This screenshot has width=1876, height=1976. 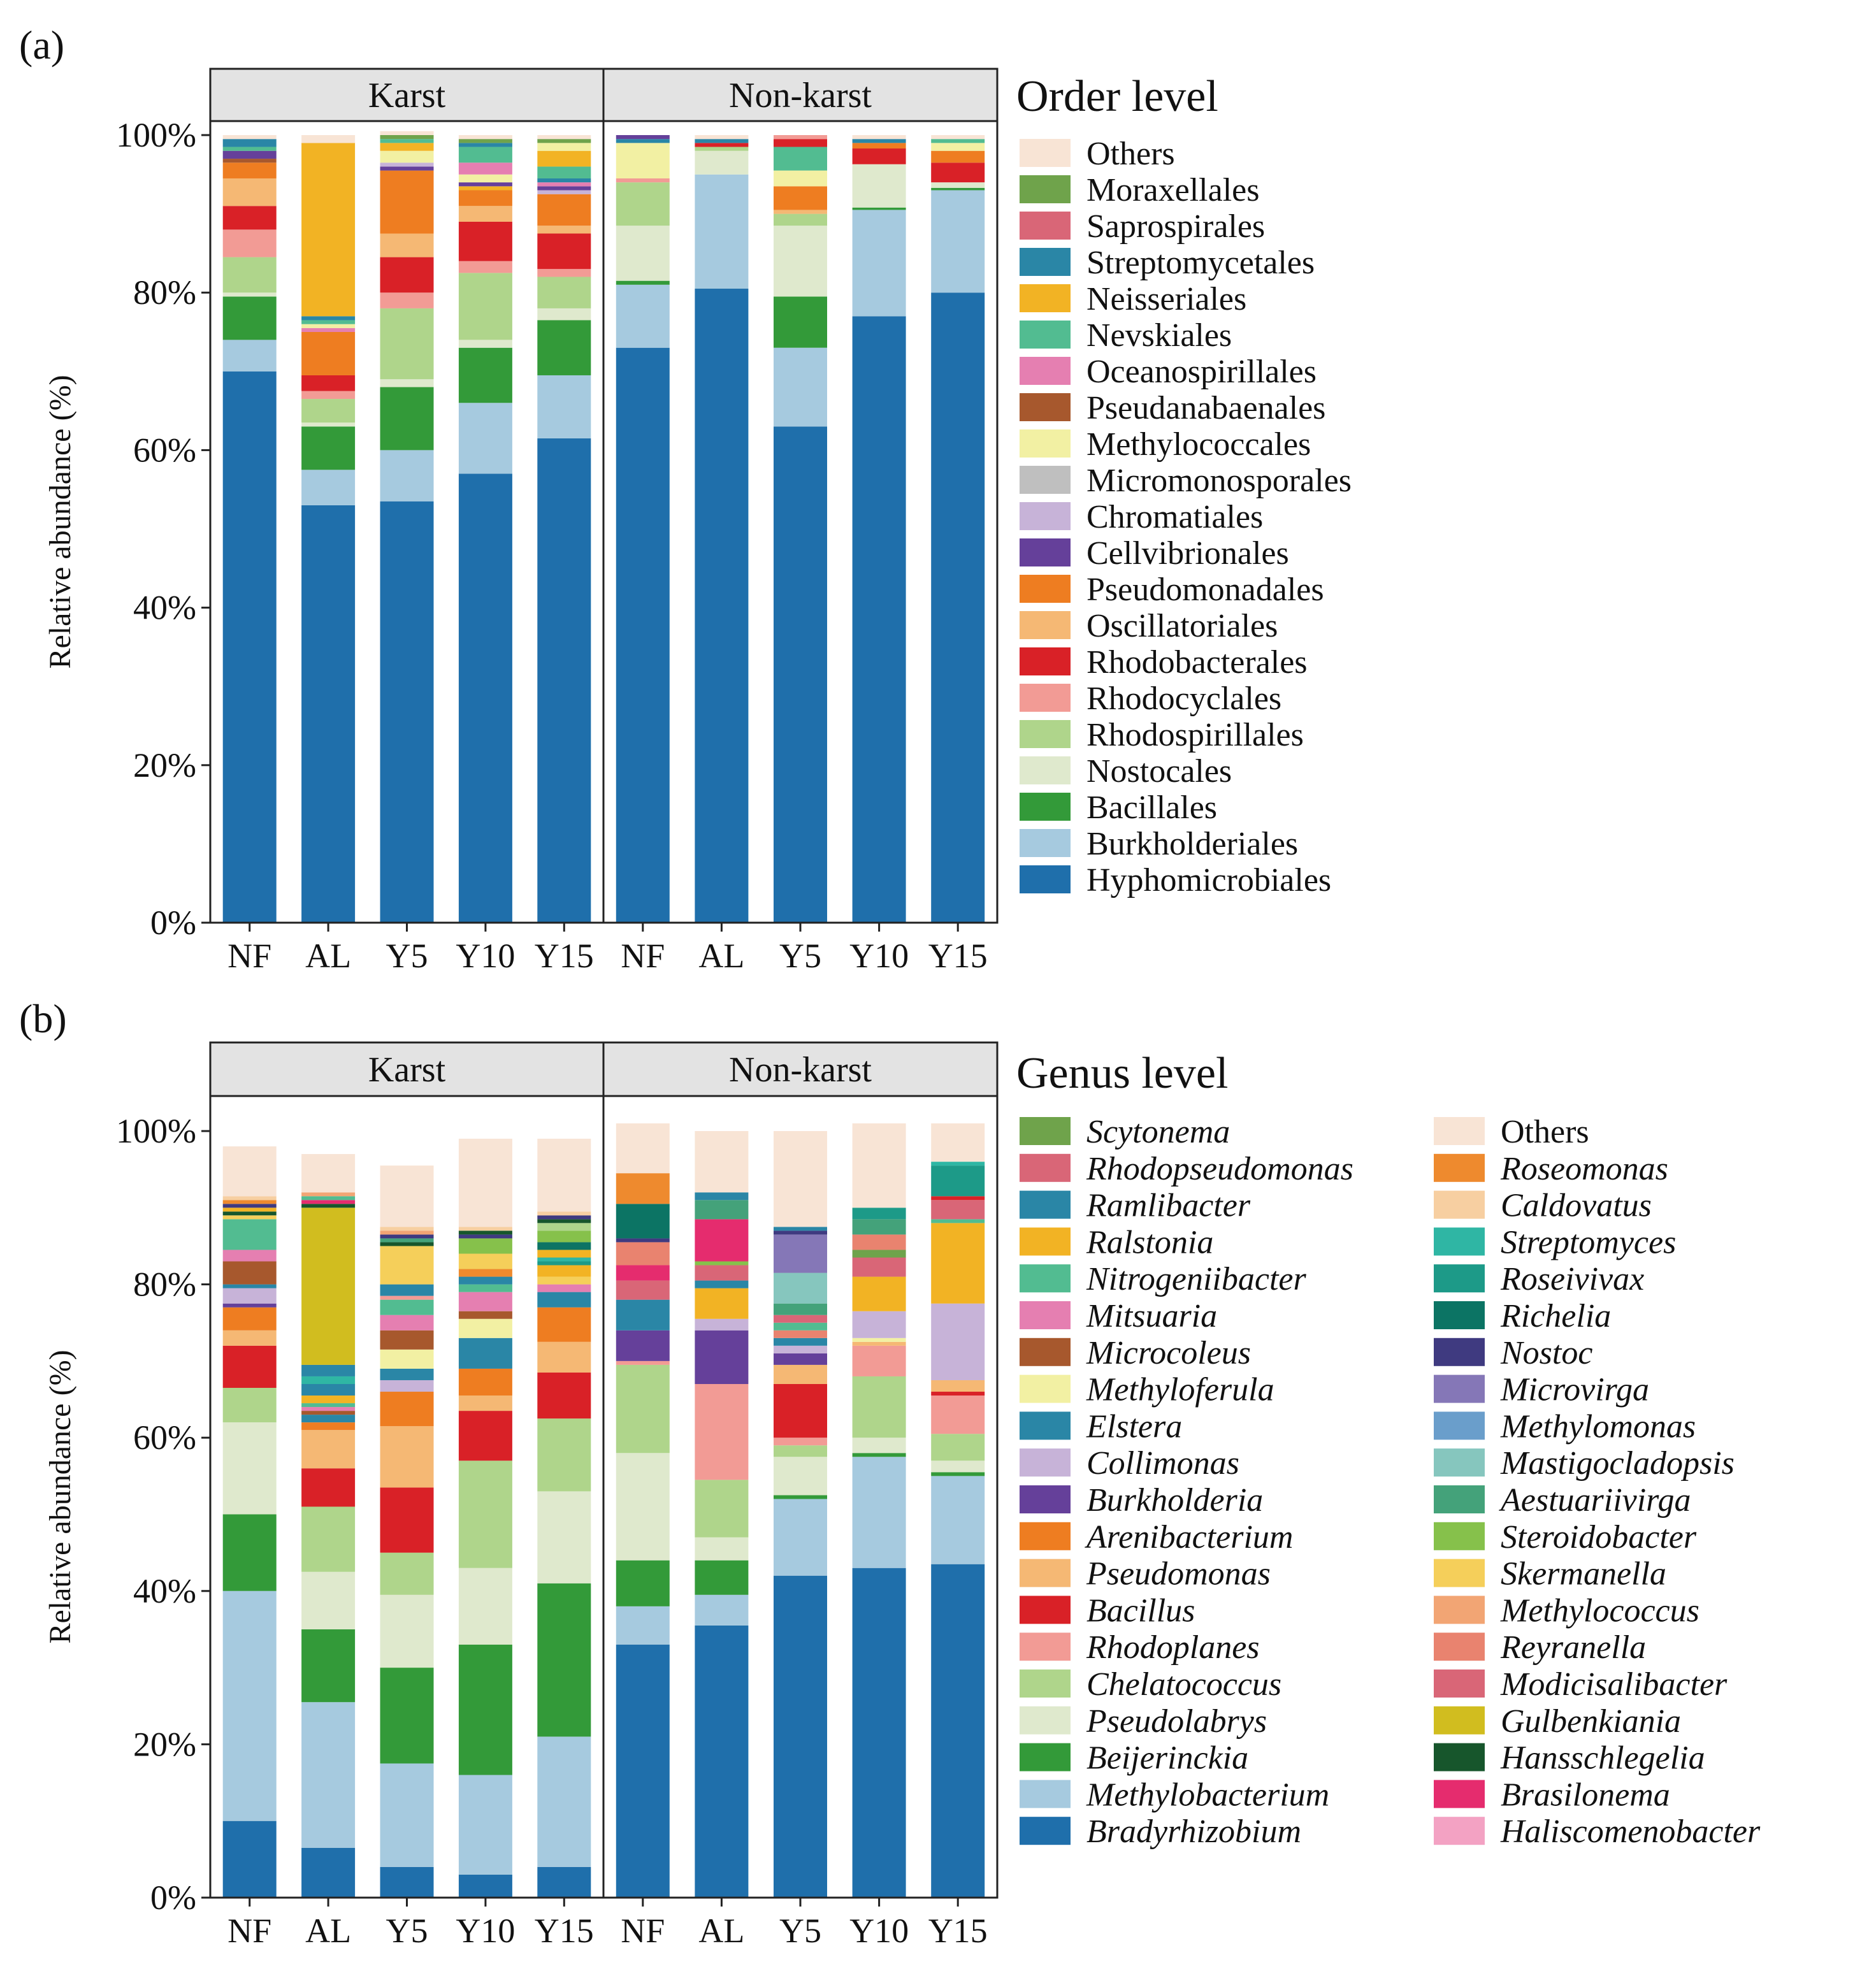 I want to click on legend-label: Saprospirales, so click(x=1175, y=226).